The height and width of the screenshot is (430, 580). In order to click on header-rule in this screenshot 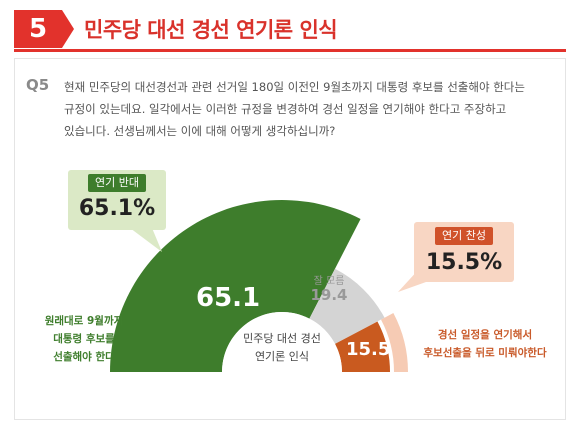, I will do `click(290, 50)`.